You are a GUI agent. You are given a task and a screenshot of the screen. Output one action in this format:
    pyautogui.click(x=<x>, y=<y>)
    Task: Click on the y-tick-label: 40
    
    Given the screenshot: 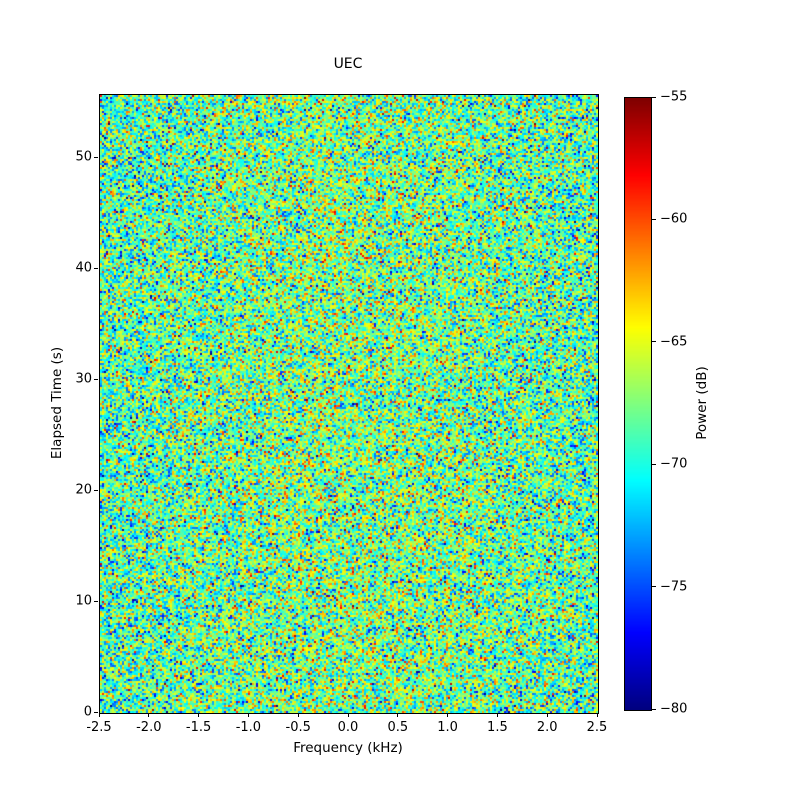 What is the action you would take?
    pyautogui.click(x=83, y=268)
    